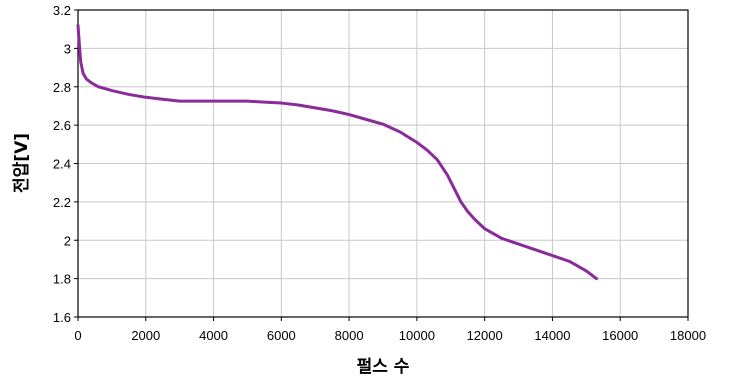  Describe the element at coordinates (62, 279) in the screenshot. I see `y-tick-label: 1.8` at that location.